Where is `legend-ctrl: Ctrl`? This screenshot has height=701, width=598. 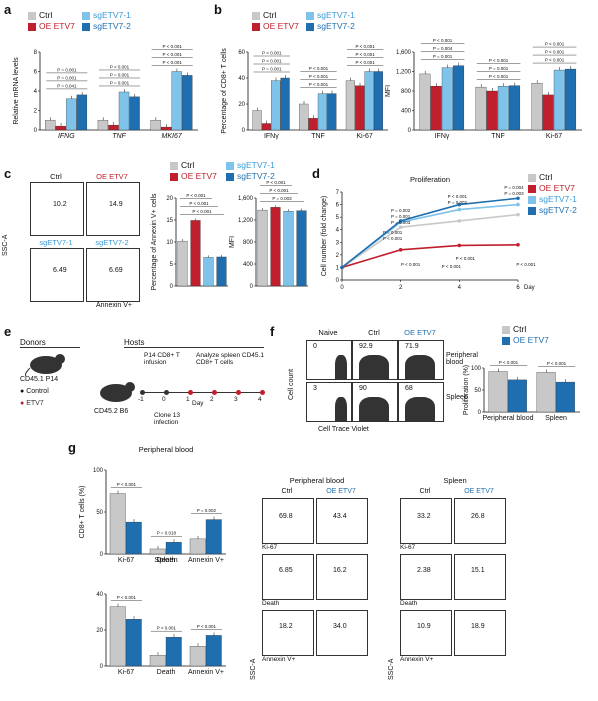 legend-ctrl: Ctrl is located at coordinates (520, 329).